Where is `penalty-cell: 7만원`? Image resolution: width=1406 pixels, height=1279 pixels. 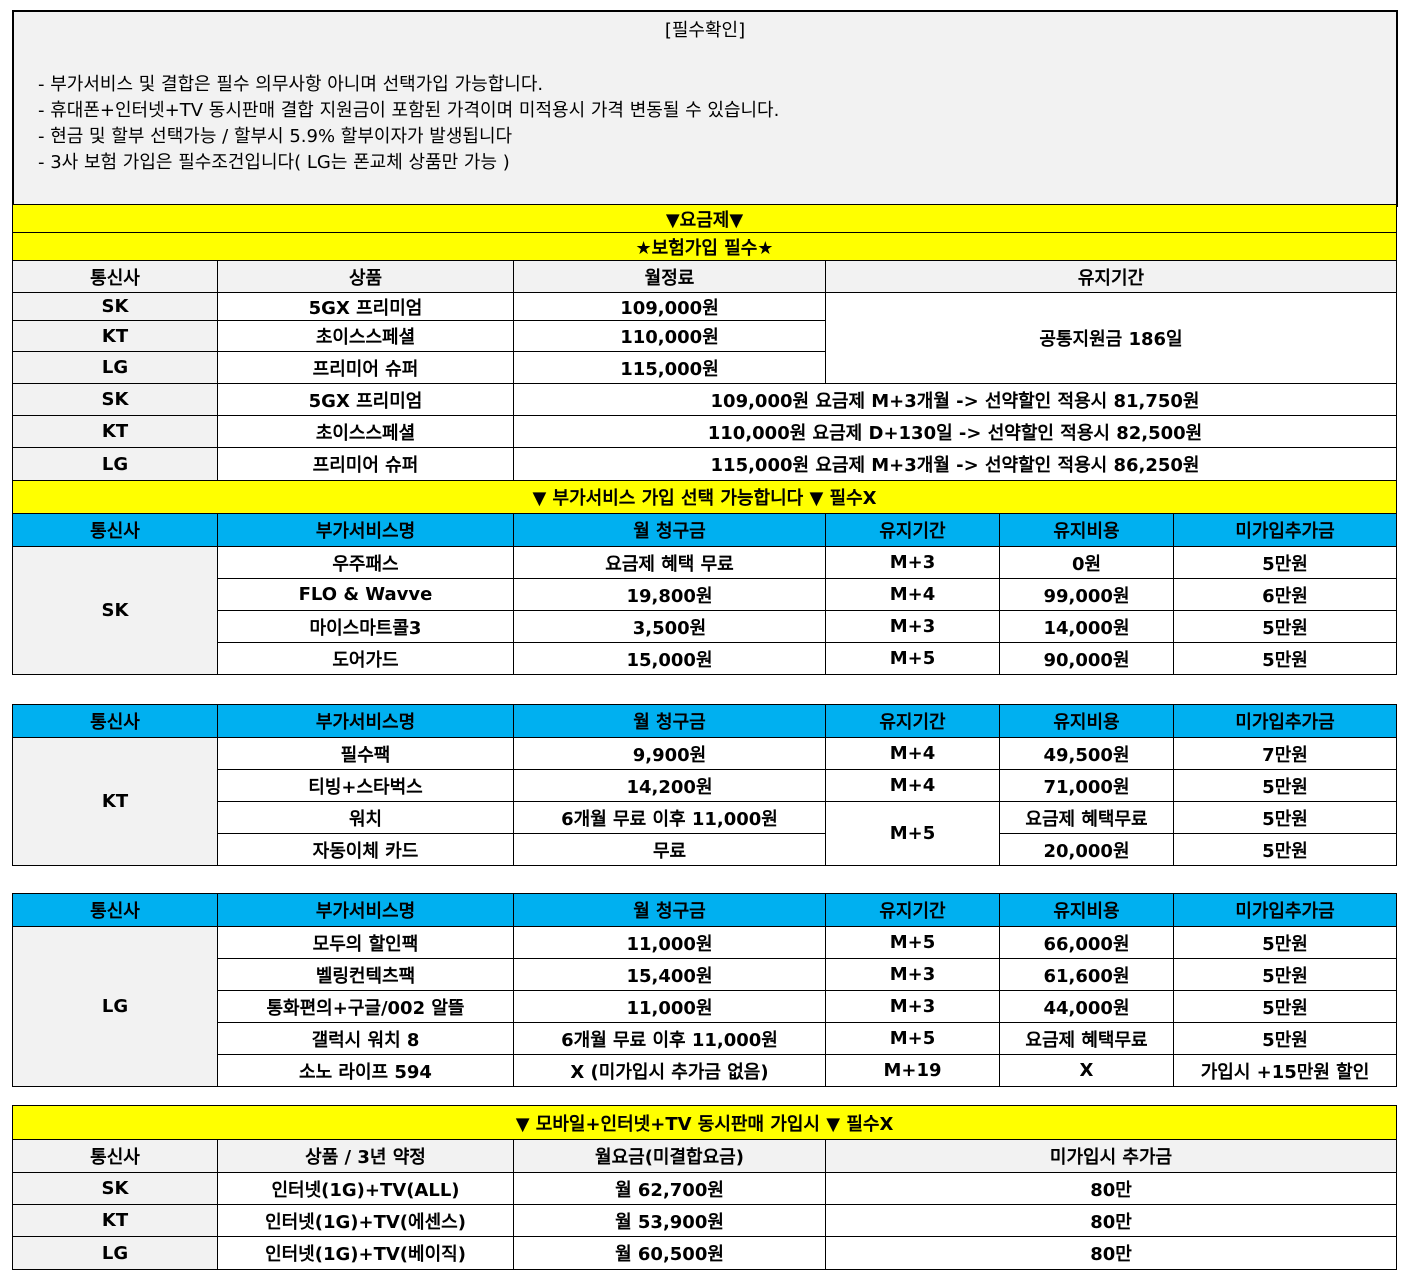 penalty-cell: 7만원 is located at coordinates (1285, 753).